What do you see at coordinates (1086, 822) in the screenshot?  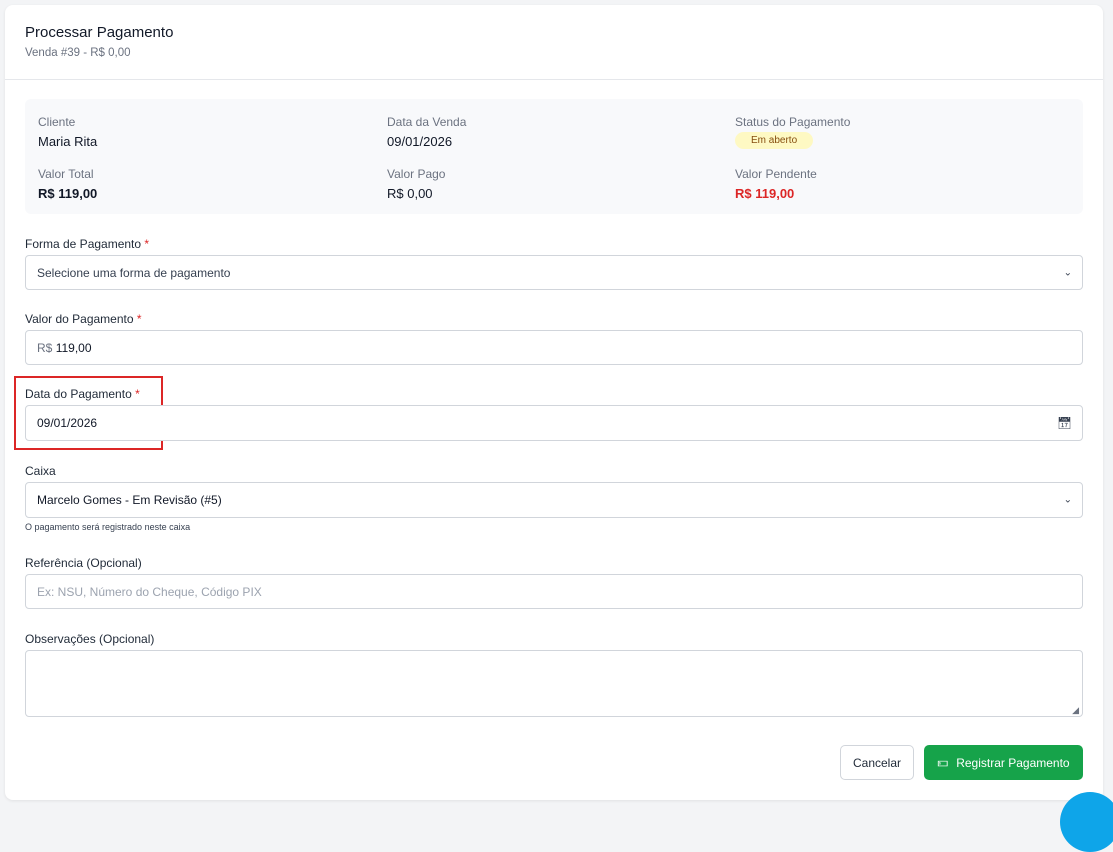 I see `help-button` at bounding box center [1086, 822].